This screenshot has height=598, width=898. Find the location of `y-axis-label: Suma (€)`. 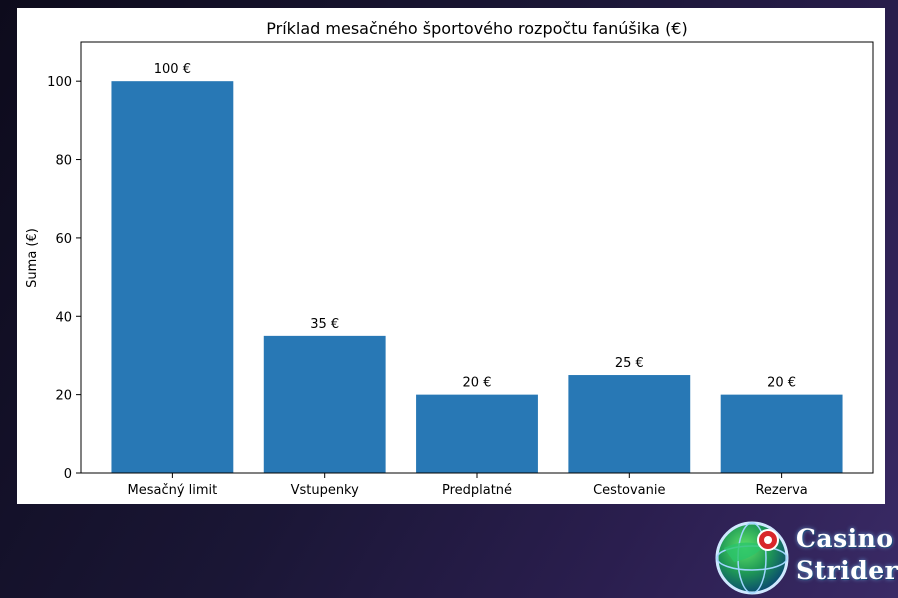

y-axis-label: Suma (€) is located at coordinates (32, 258).